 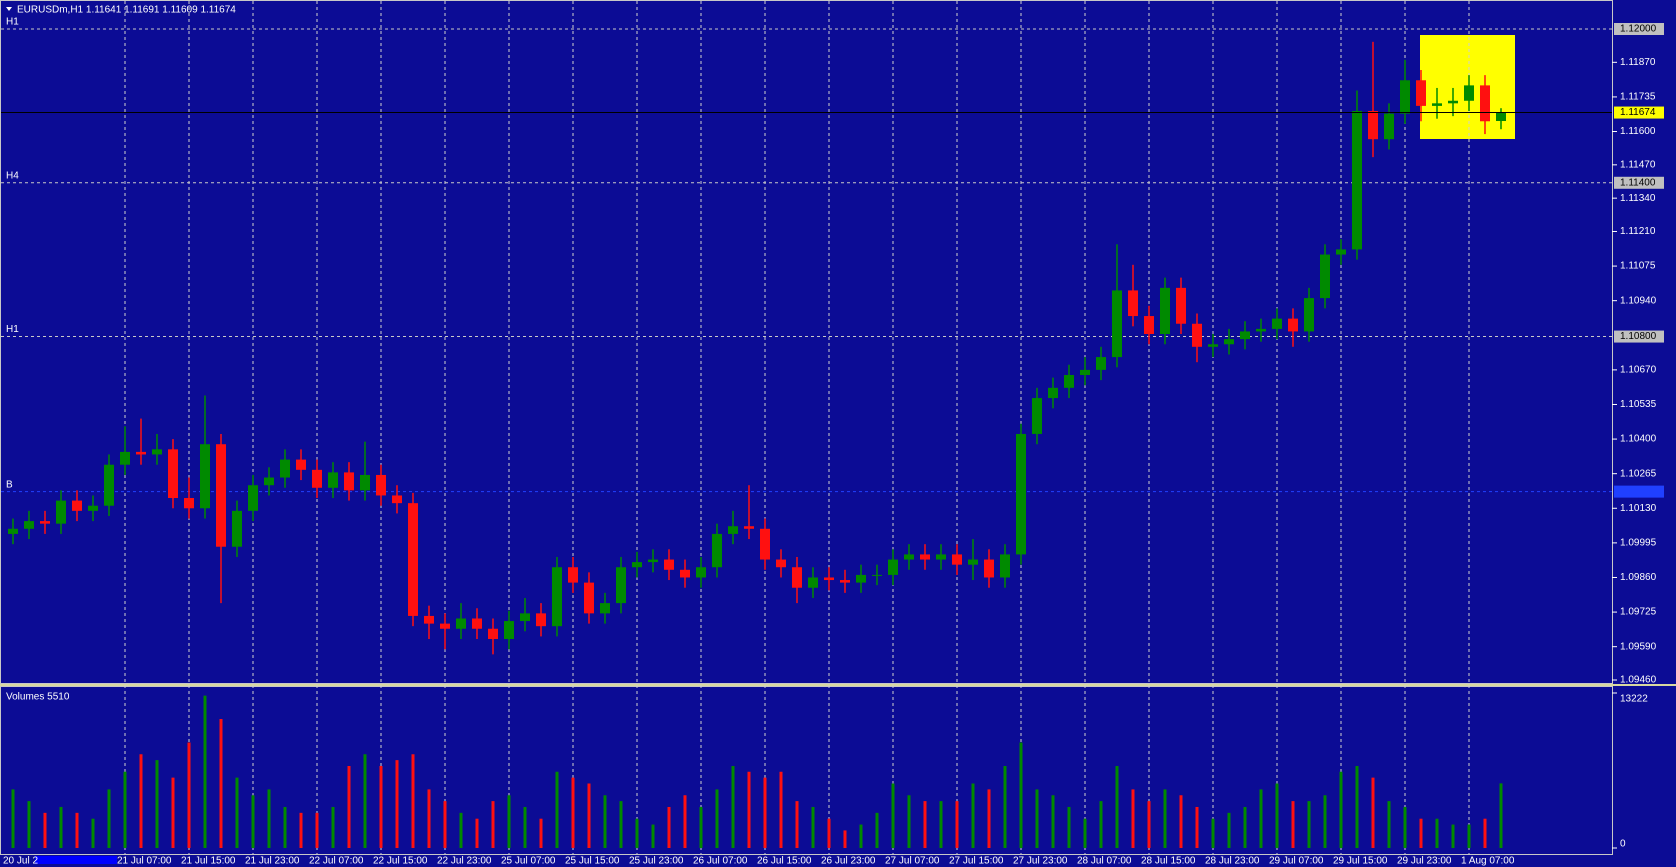 What do you see at coordinates (9, 484) in the screenshot?
I see `level-label: B` at bounding box center [9, 484].